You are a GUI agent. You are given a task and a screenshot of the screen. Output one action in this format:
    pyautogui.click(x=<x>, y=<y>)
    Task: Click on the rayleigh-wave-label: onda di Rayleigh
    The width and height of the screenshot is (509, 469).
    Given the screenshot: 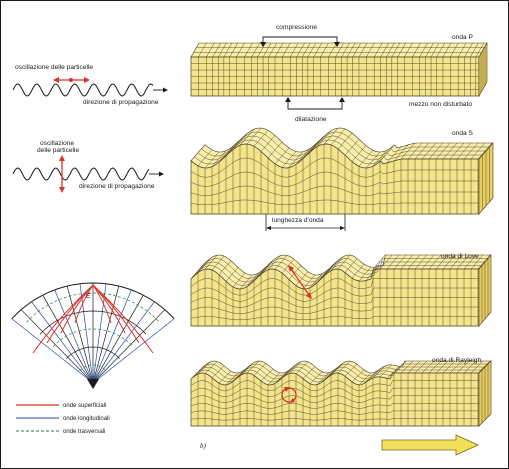 What is the action you would take?
    pyautogui.click(x=456, y=360)
    